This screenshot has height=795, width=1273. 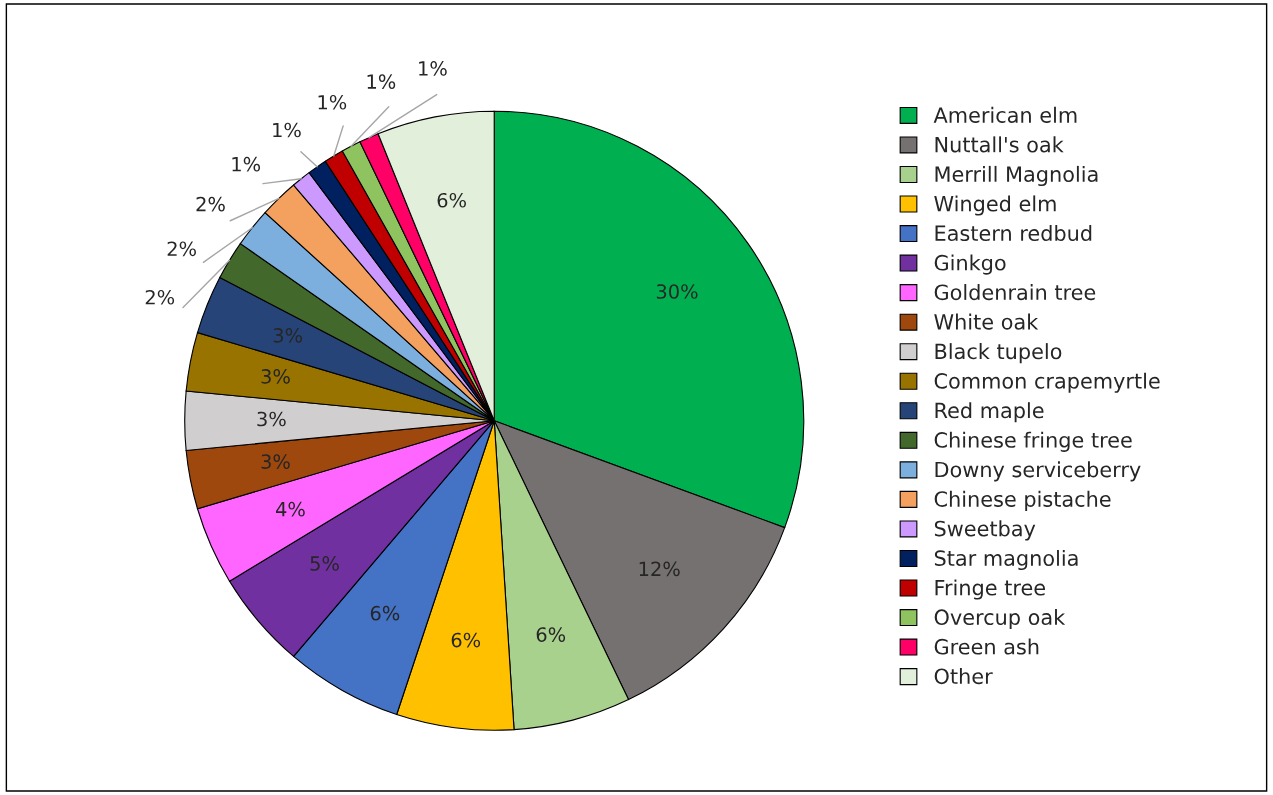 I want to click on legend-label: Ginkgo, so click(x=970, y=264).